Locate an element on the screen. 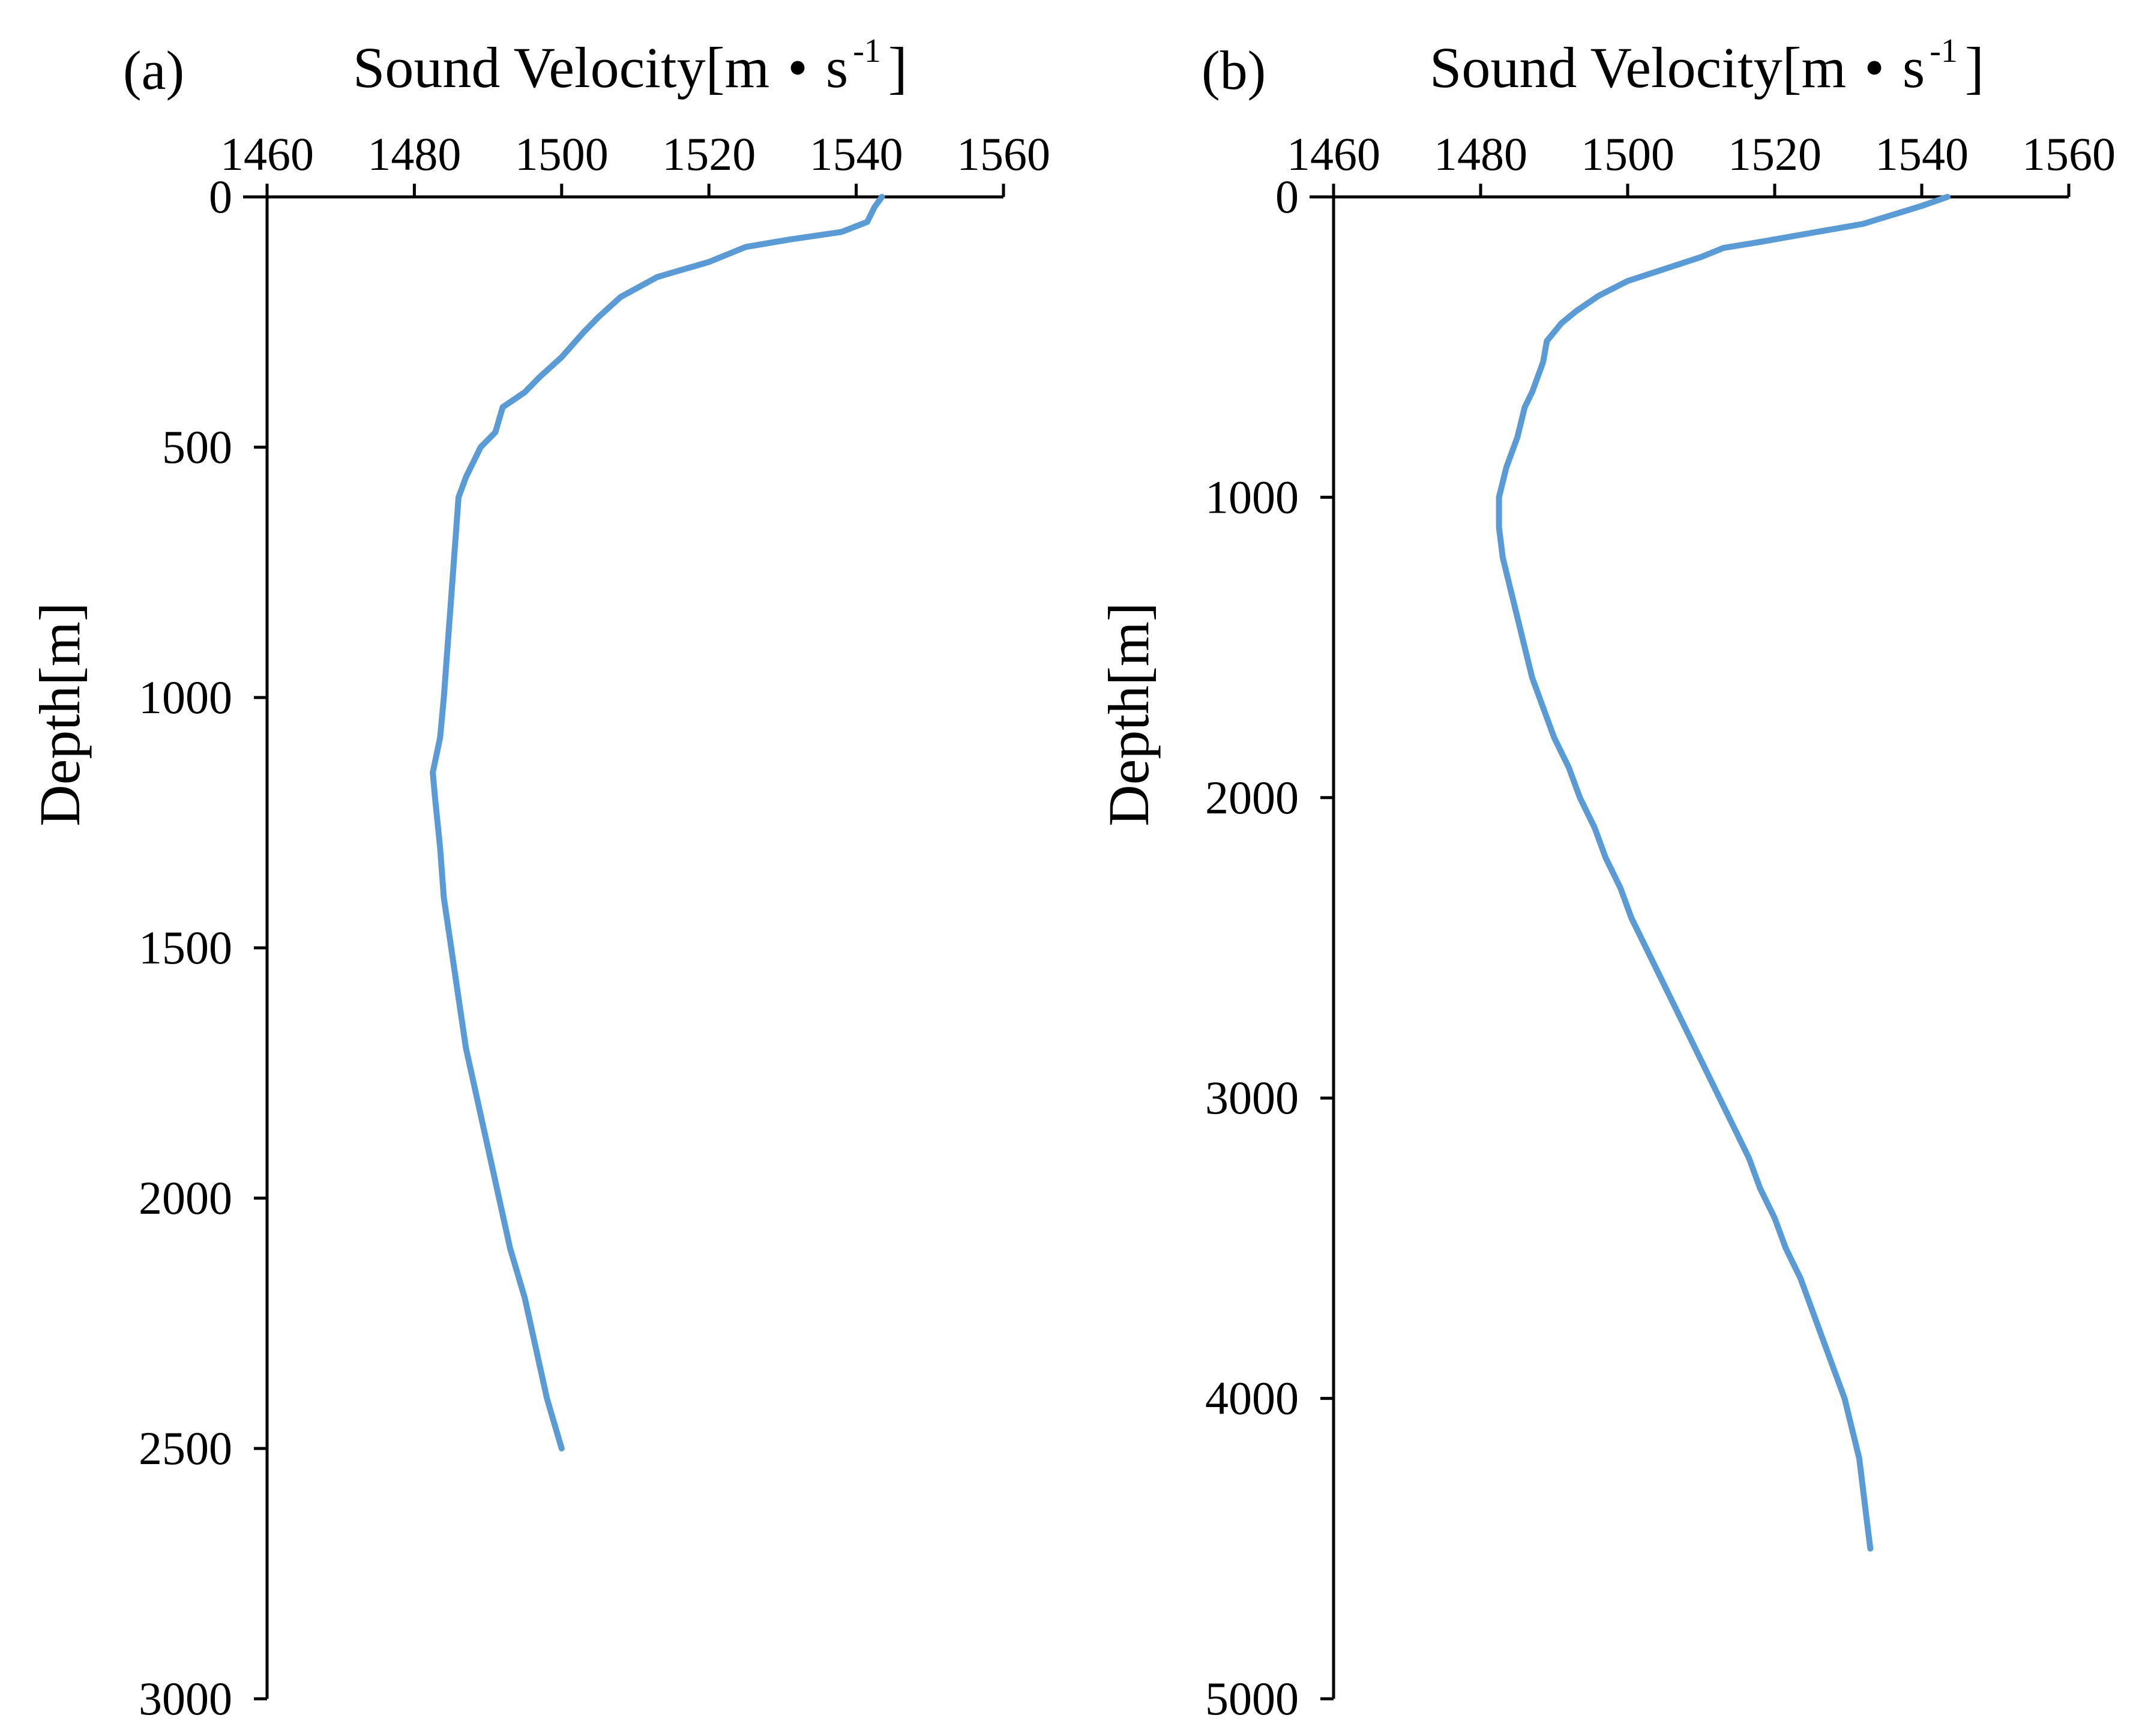 Image resolution: width=2136 pixels, height=1736 pixels. panel-b-y-axis-title: Depth[m] is located at coordinates (1129, 714).